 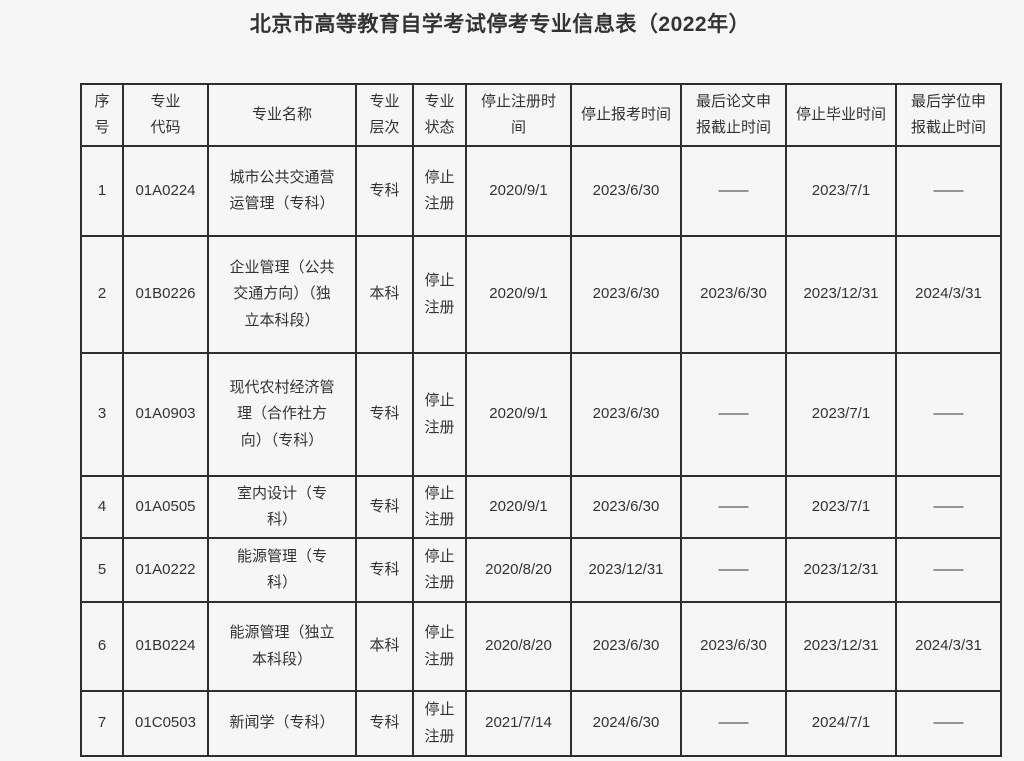 I want to click on cell-stop-application-time: 2023/12/31, so click(x=626, y=570).